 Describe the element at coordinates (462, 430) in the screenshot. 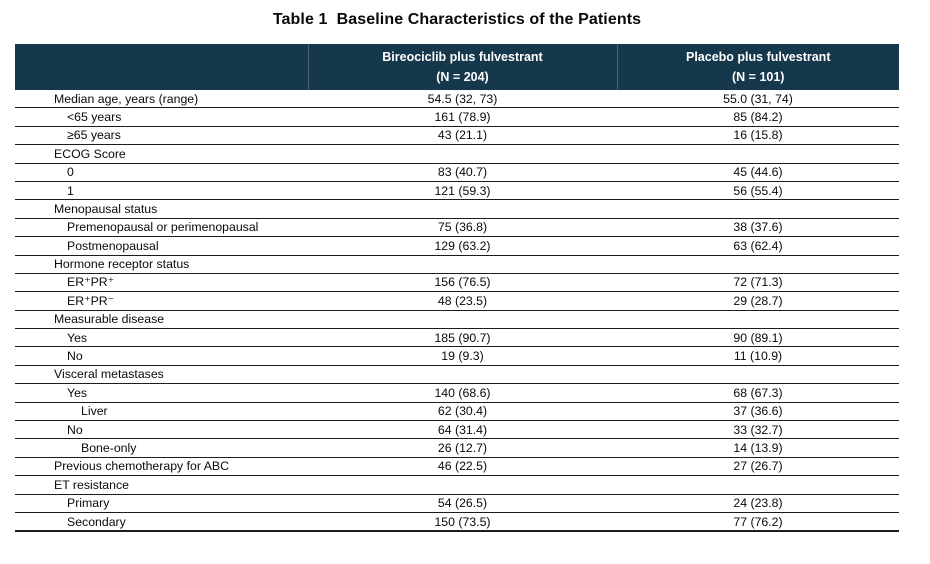

I see `row-value: 64 (31.4)` at that location.